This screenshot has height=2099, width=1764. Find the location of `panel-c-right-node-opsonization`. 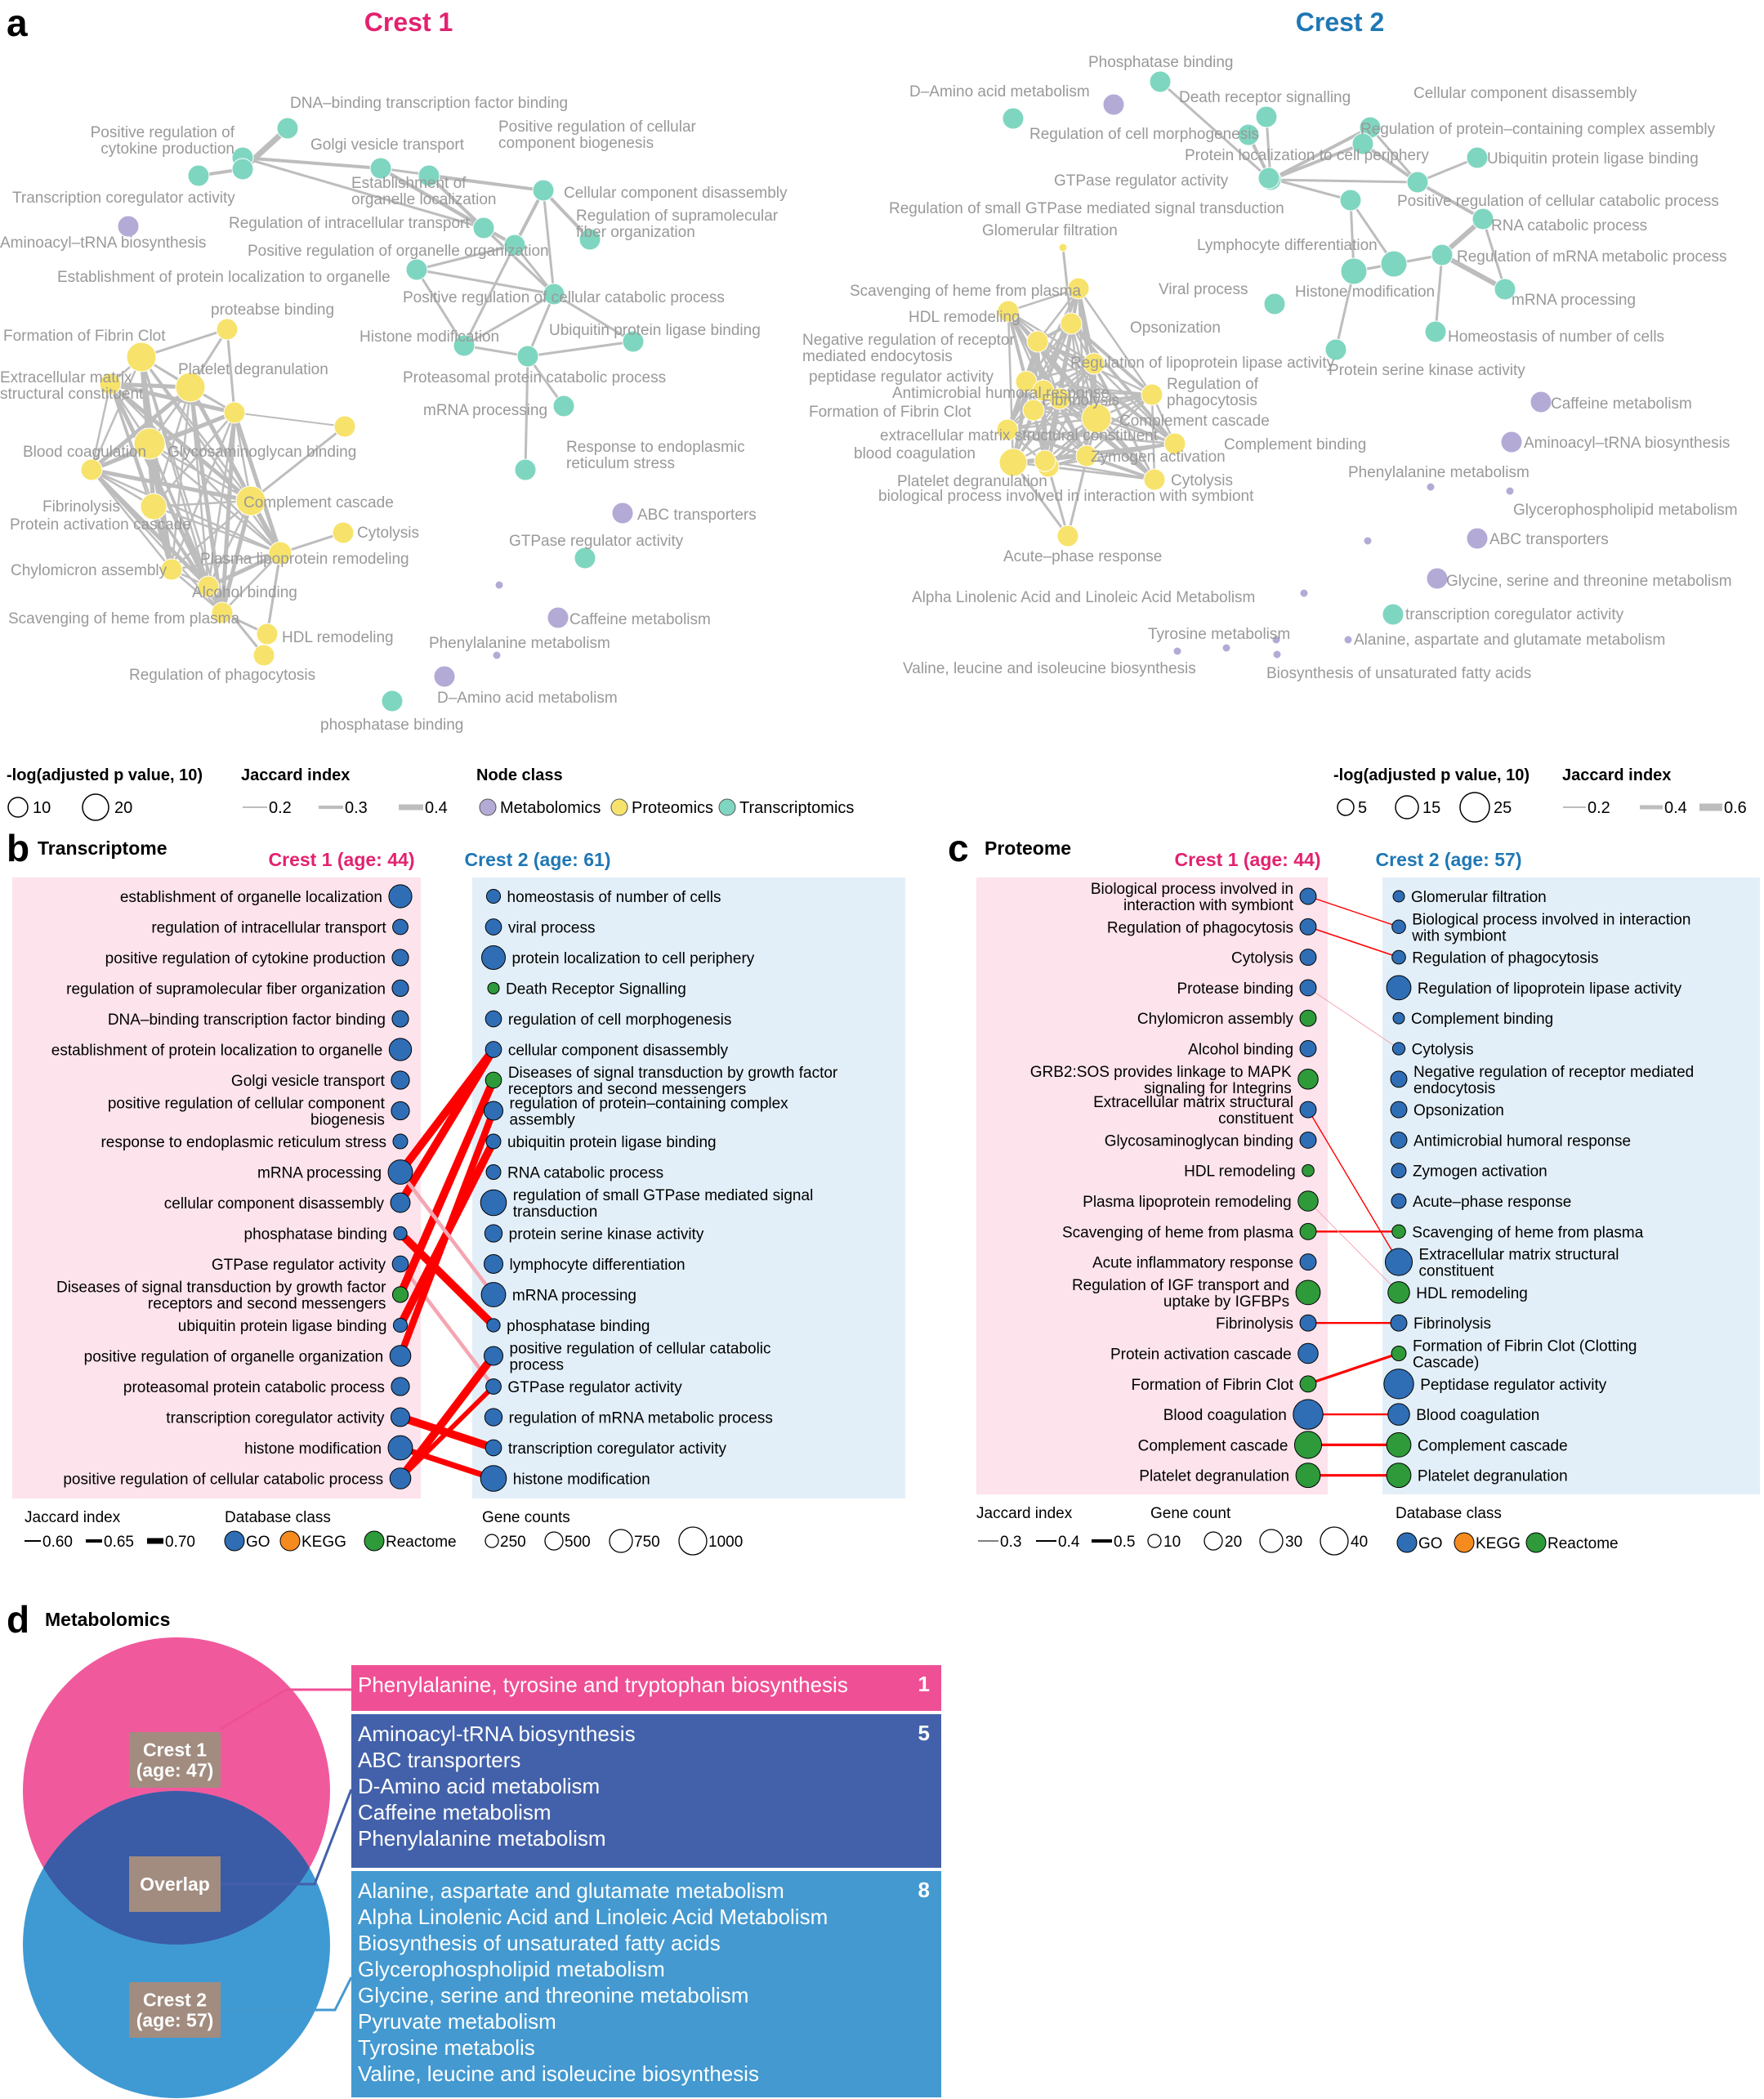

panel-c-right-node-opsonization is located at coordinates (1399, 1110).